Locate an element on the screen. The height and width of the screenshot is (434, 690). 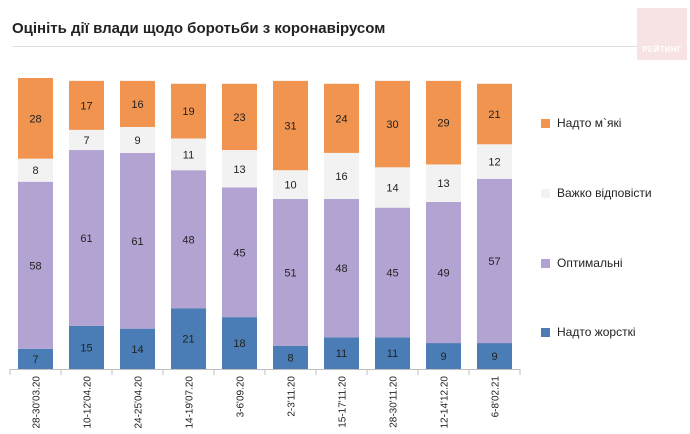
title-divider is located at coordinates (340, 46).